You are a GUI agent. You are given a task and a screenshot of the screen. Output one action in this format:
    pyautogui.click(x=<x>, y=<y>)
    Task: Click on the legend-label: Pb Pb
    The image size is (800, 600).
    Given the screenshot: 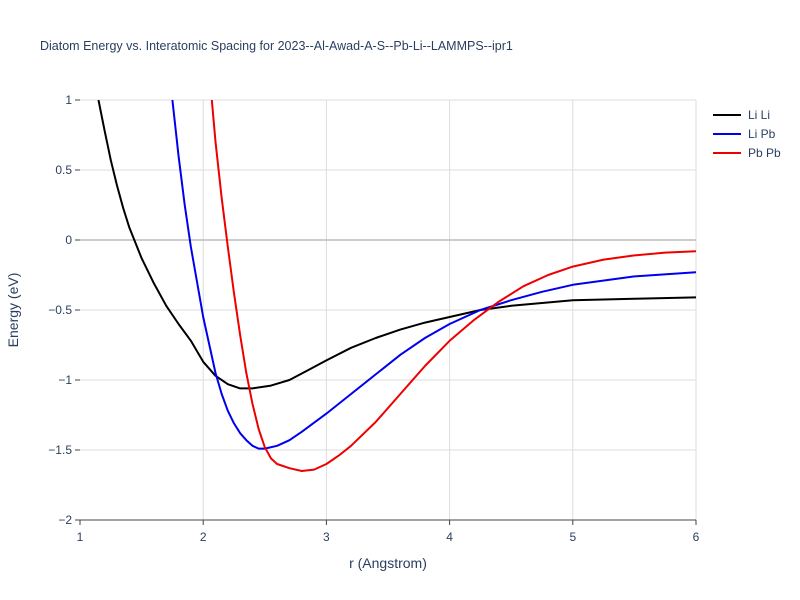 What is the action you would take?
    pyautogui.click(x=764, y=153)
    